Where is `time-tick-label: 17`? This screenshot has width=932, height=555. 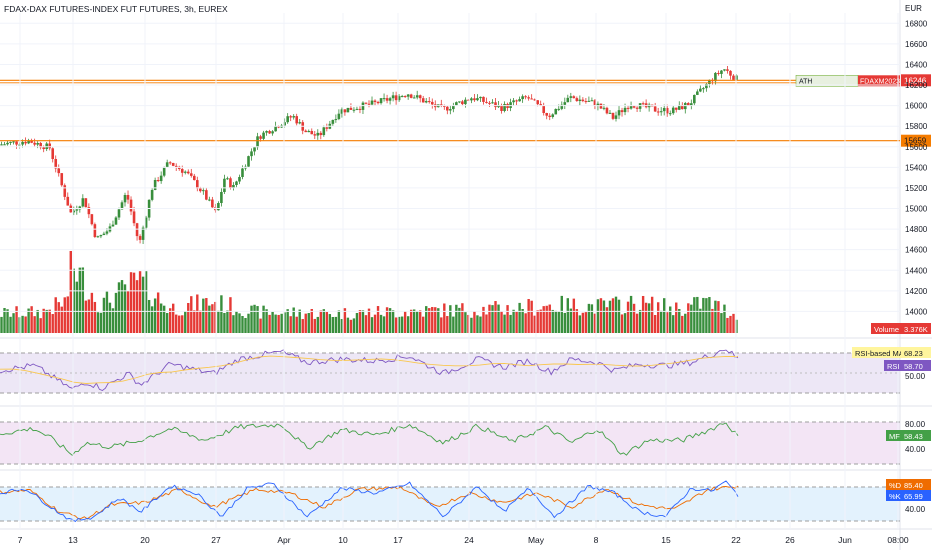
time-tick-label: 17 is located at coordinates (398, 540).